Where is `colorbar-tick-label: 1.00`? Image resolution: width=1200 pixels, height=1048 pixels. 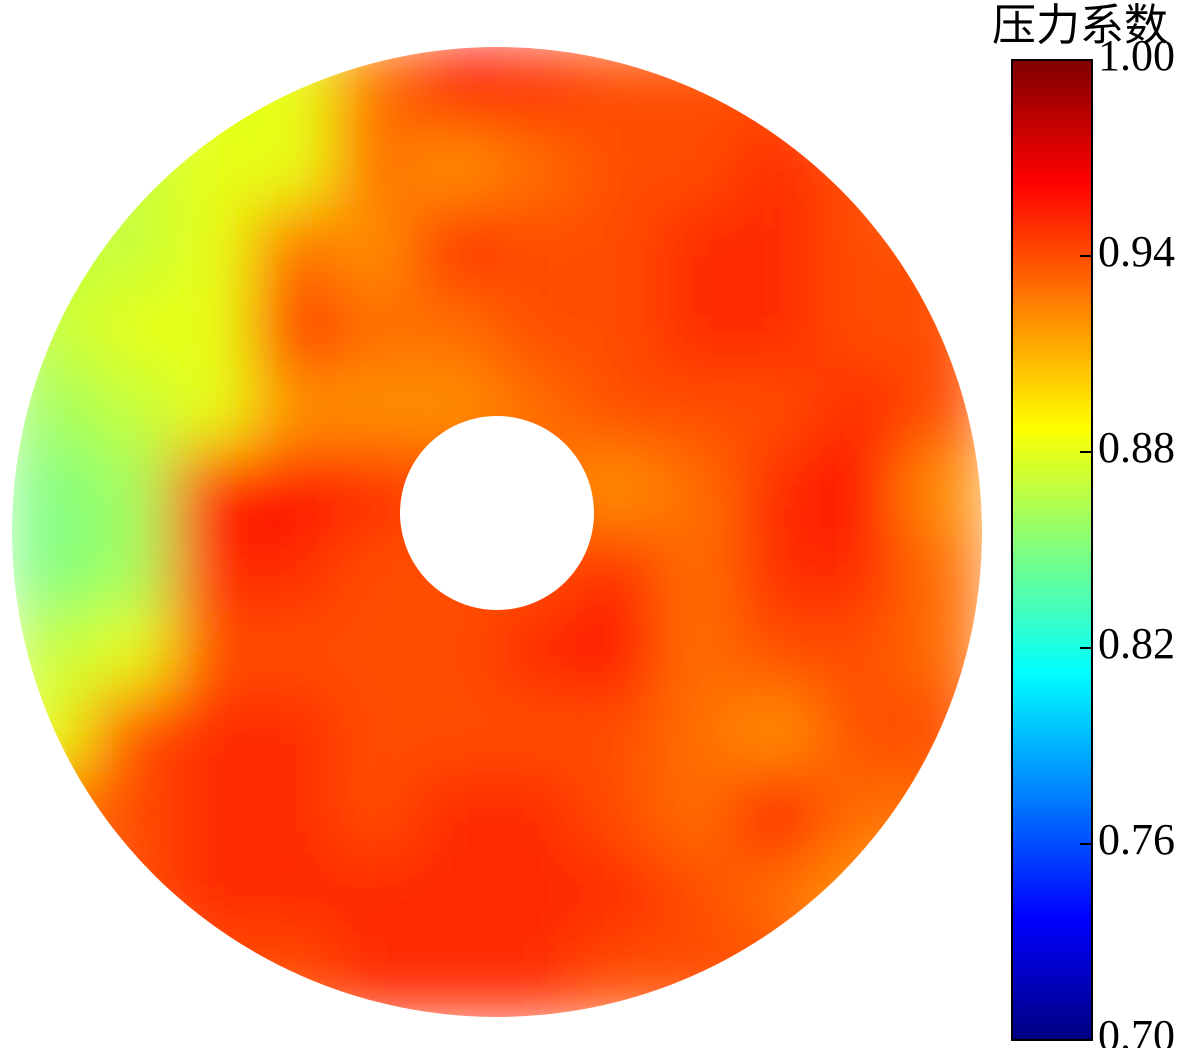
colorbar-tick-label: 1.00 is located at coordinates (1136, 55).